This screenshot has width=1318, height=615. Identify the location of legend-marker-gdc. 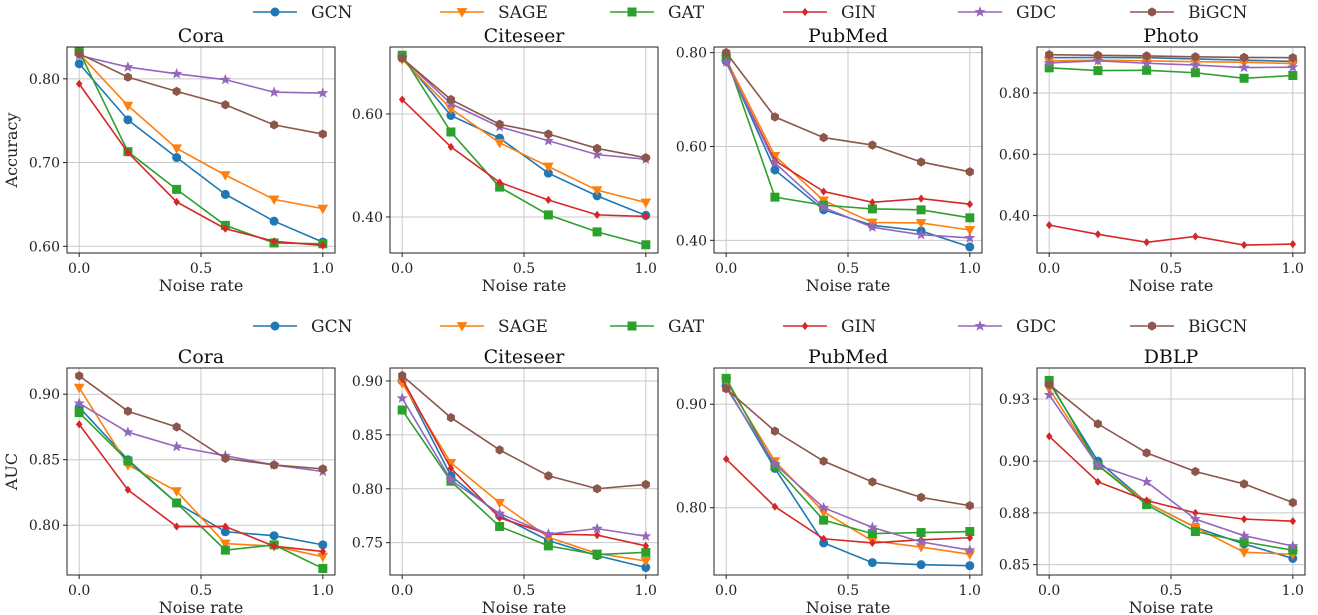
(980, 11).